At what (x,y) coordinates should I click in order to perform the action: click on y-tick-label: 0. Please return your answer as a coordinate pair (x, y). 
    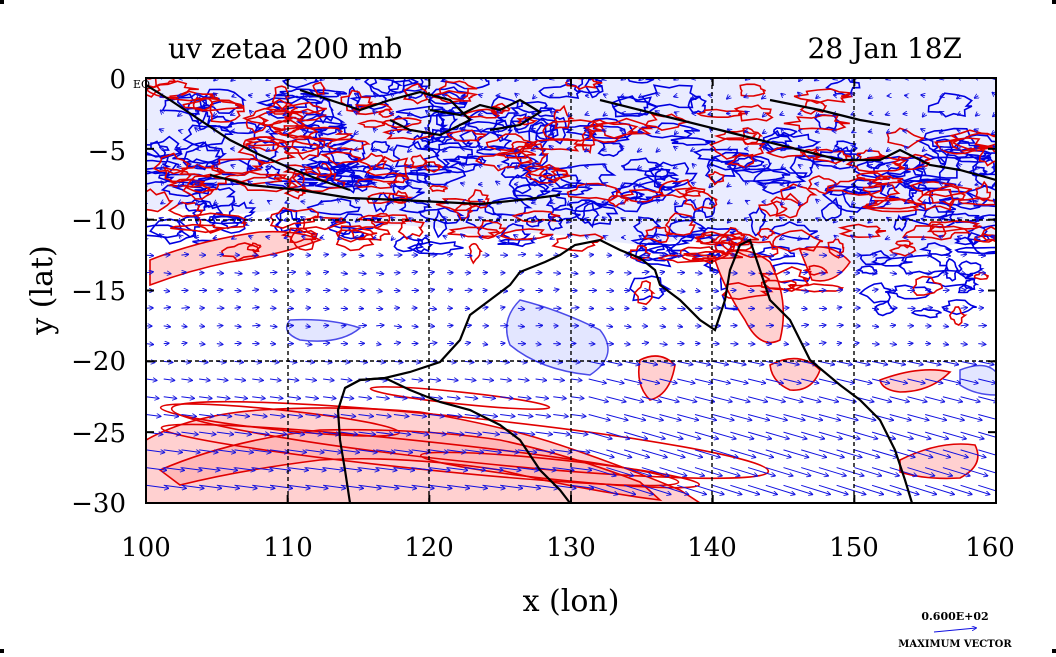
    Looking at the image, I should click on (117, 80).